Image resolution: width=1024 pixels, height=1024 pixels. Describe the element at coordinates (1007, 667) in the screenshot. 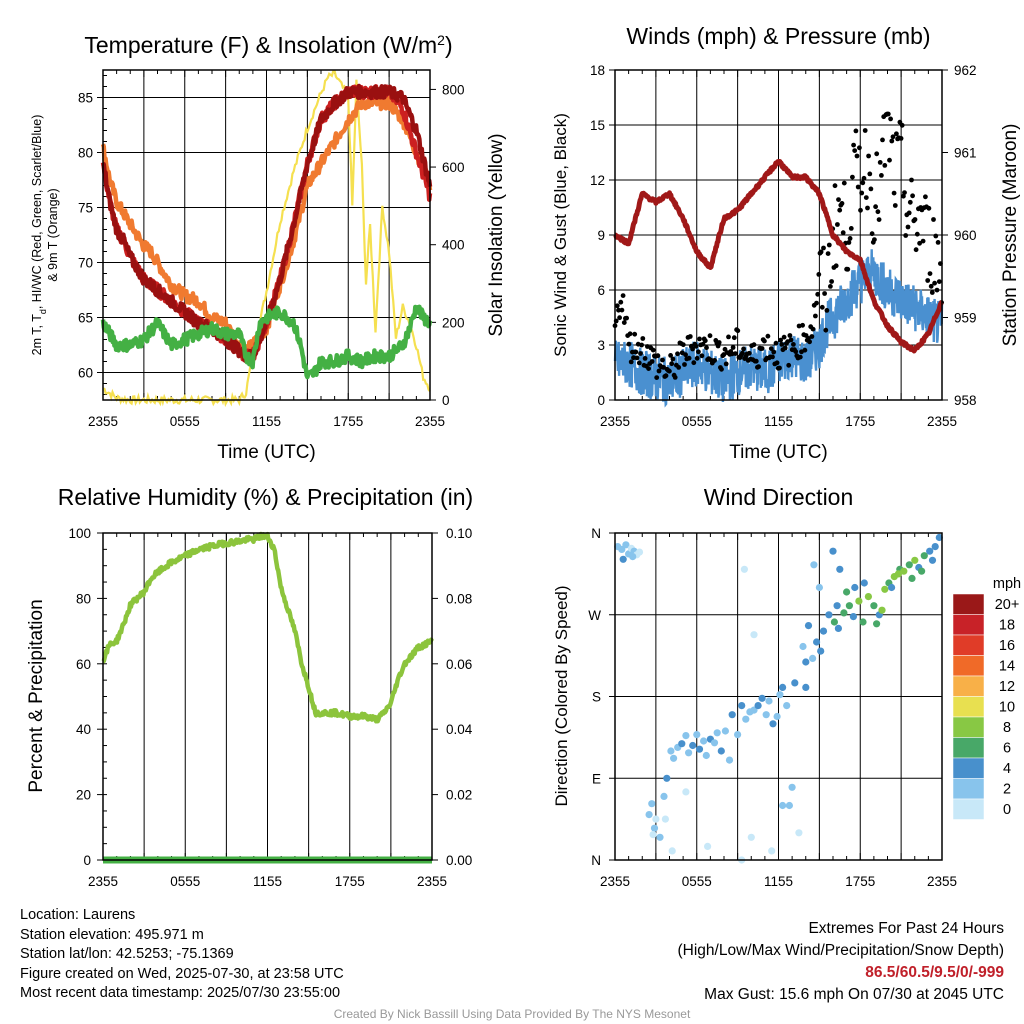

I see `legend-label: 14` at that location.